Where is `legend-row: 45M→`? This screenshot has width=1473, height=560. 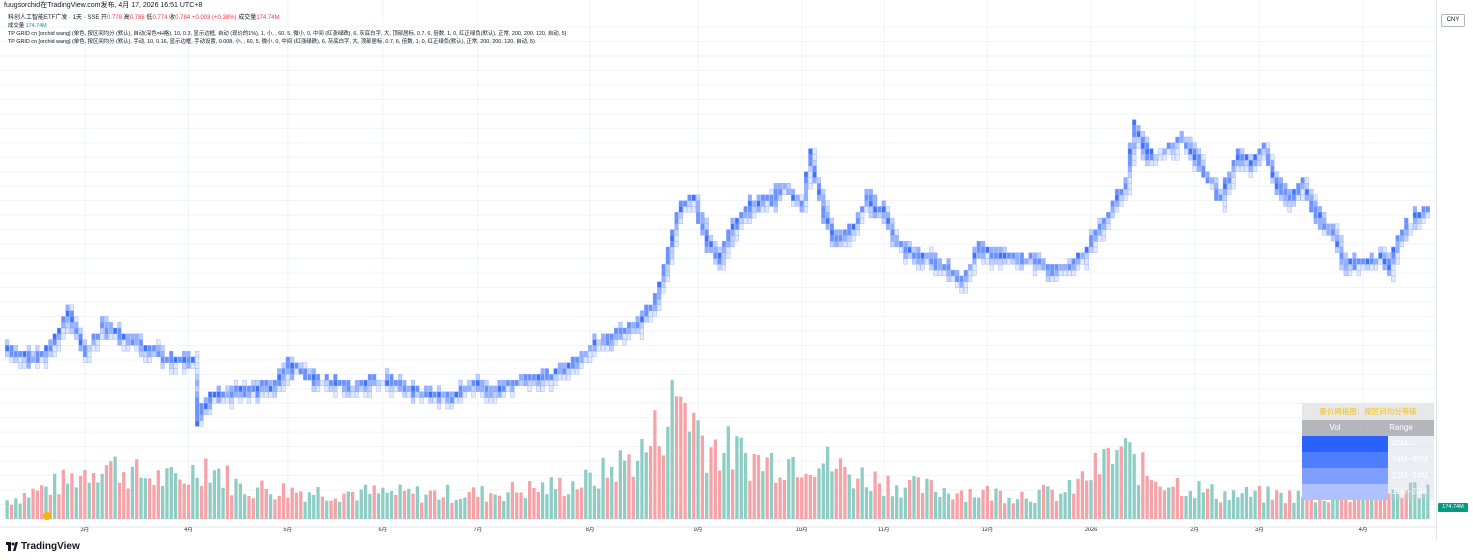
legend-row: 45M→ is located at coordinates (1368, 444).